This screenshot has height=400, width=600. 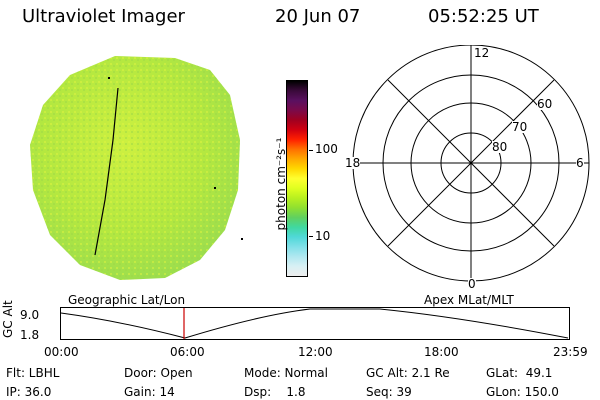 I want to click on lat-label-60: 60, so click(x=545, y=104).